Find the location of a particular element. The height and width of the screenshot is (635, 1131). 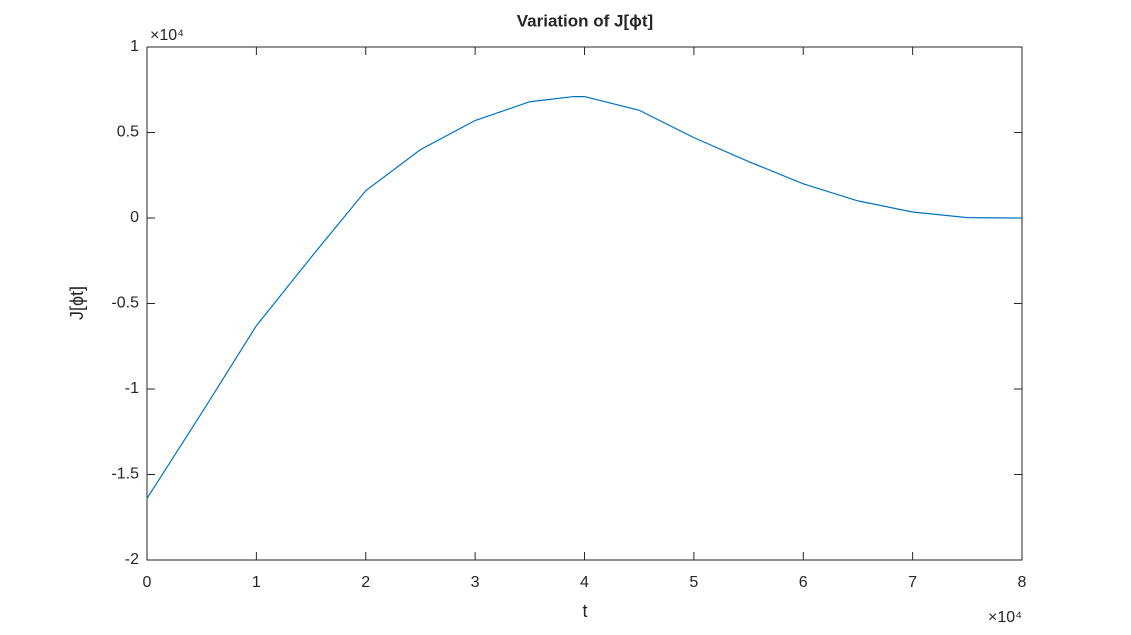

x-tick-label: 5 is located at coordinates (693, 582).